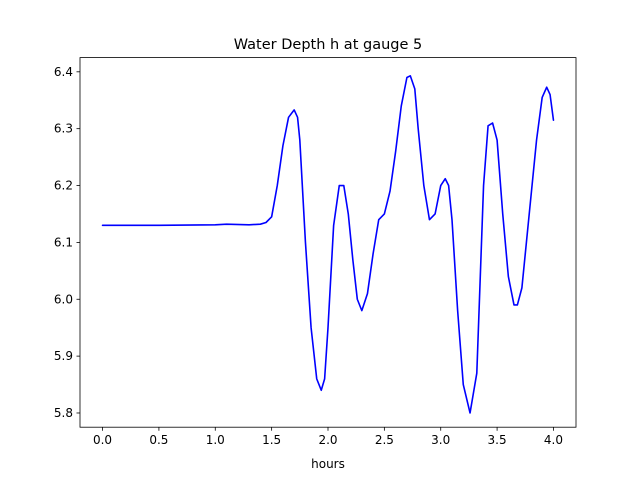  What do you see at coordinates (63, 186) in the screenshot?
I see `y-tick-label: 6.2` at bounding box center [63, 186].